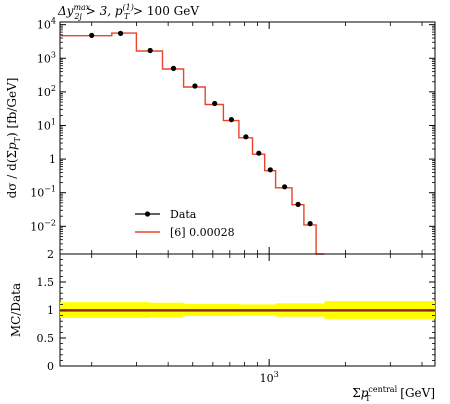 This screenshot has height=404, width=450. I want to click on legend-data-marker, so click(147, 214).